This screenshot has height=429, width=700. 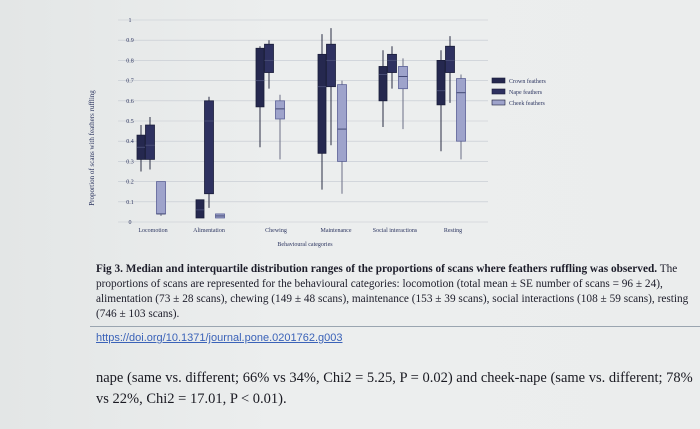 I want to click on legend-label: Crown feathers, so click(x=527, y=81).